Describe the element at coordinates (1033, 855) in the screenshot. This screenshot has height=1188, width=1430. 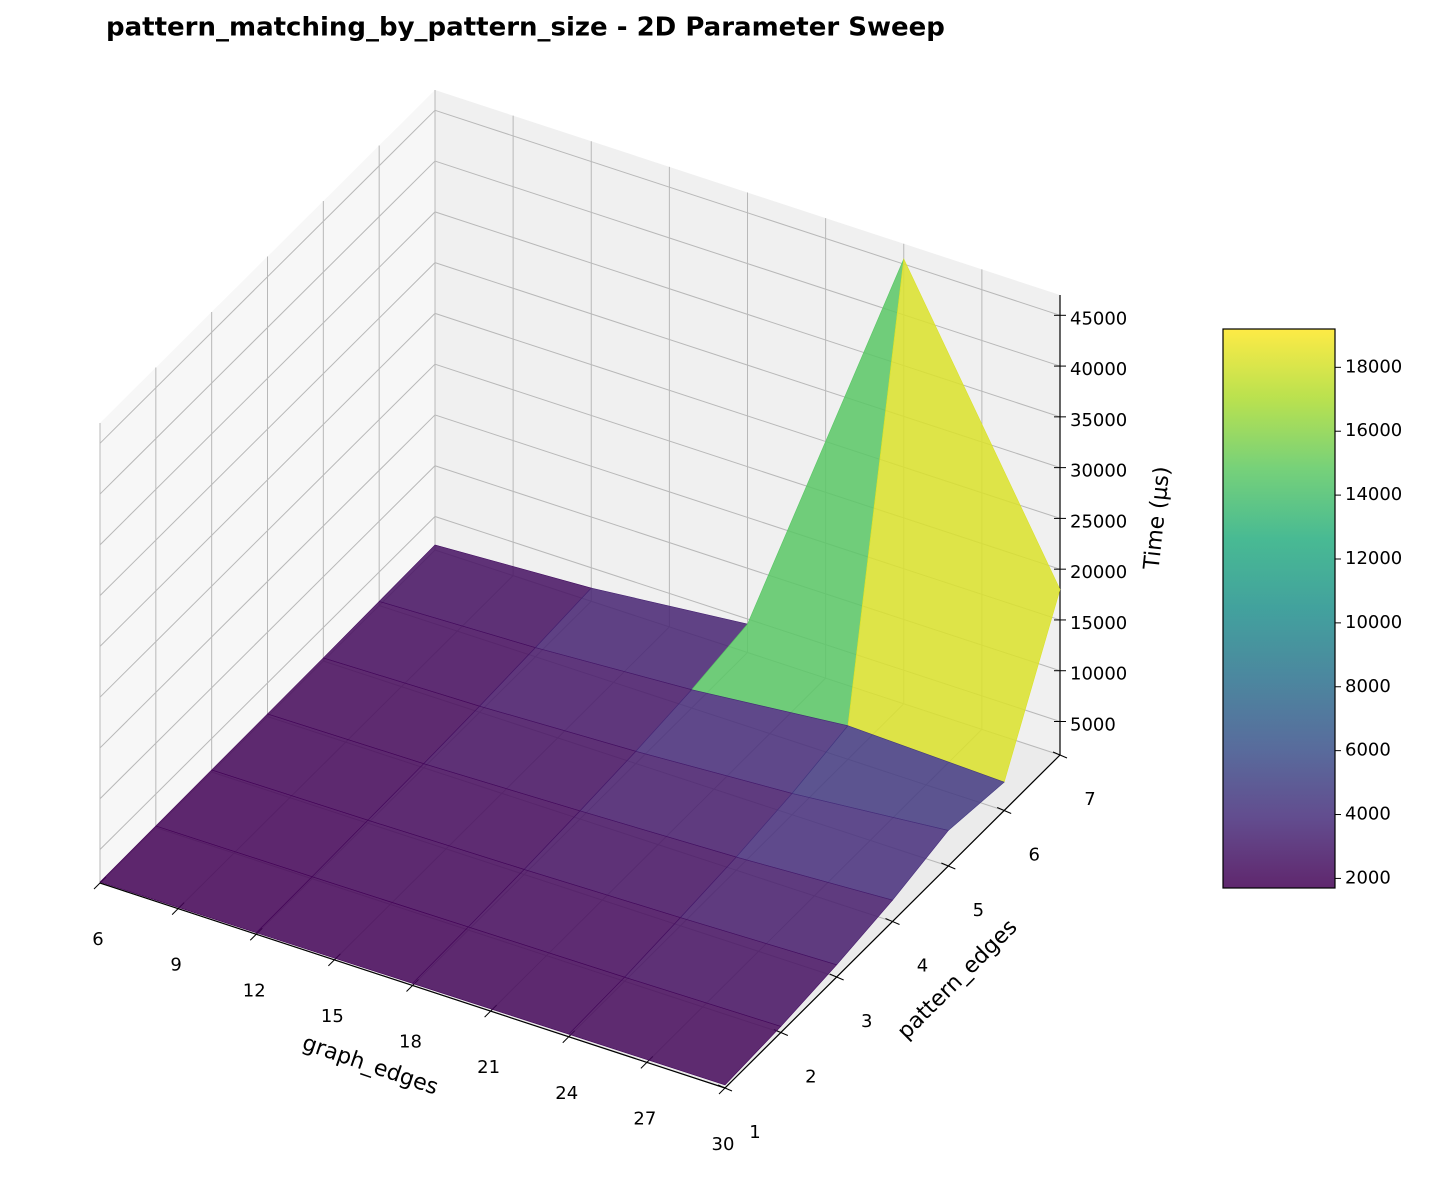
I see `y-tick-label: 6` at that location.